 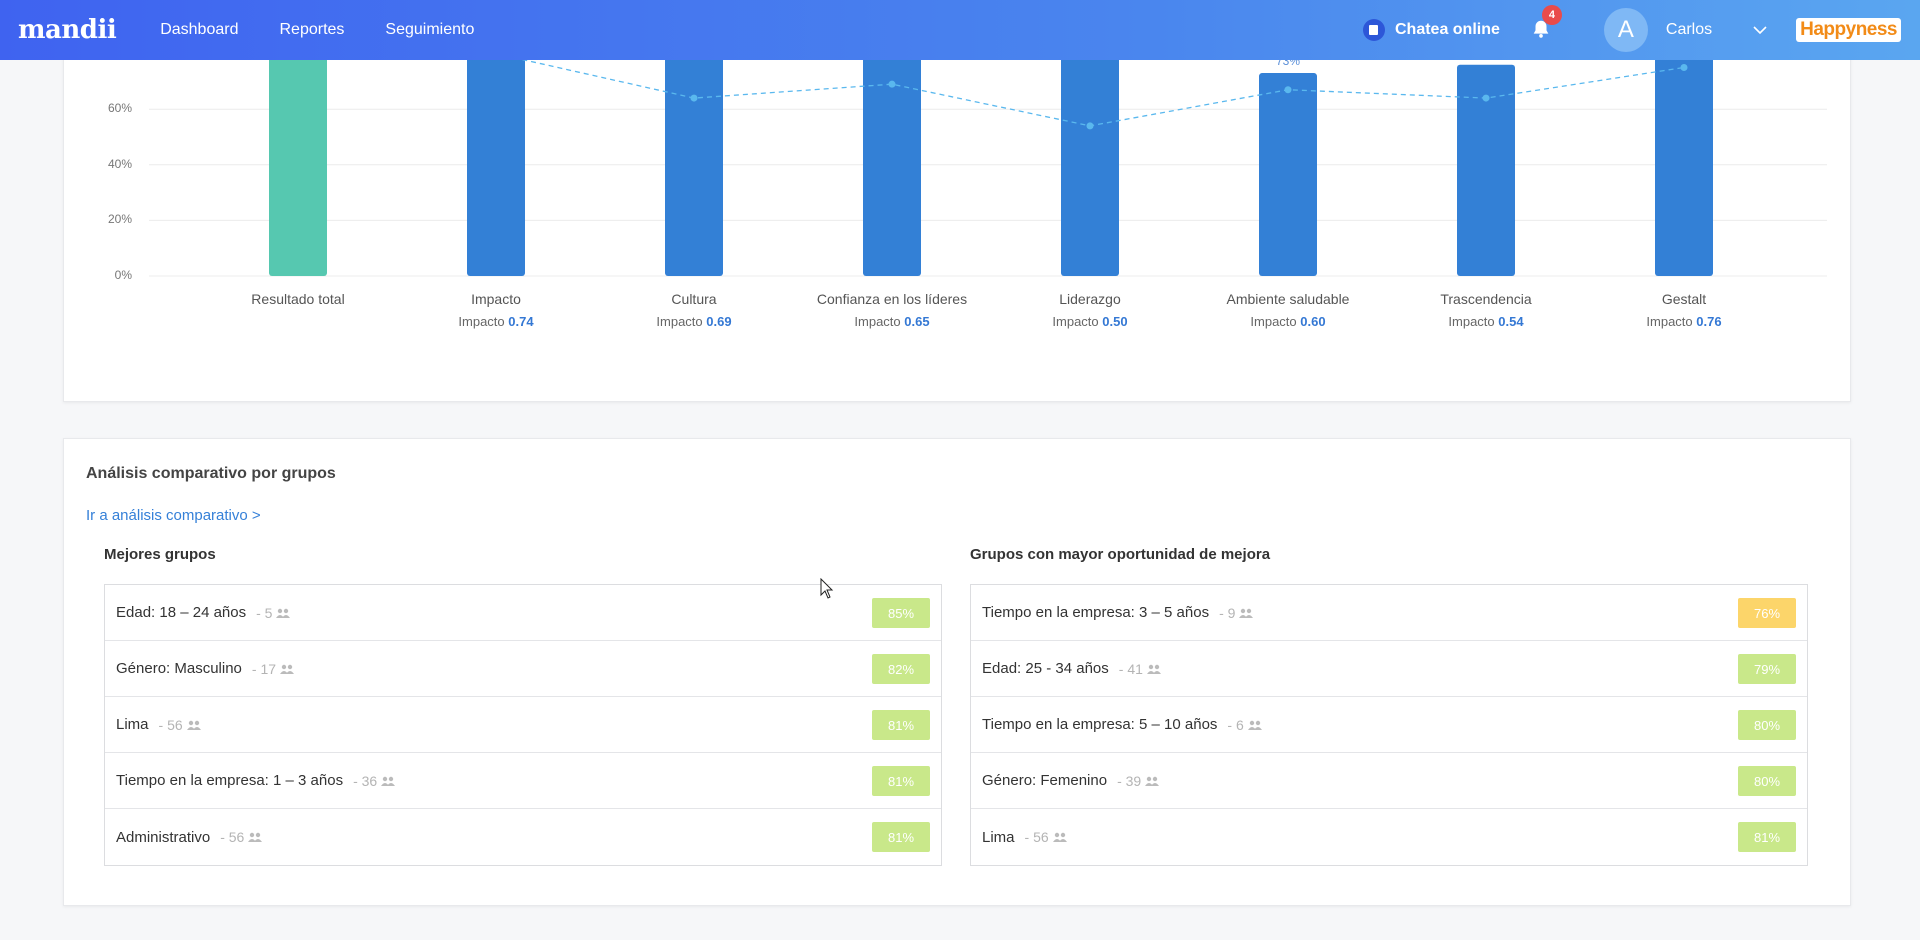 I want to click on happyness-logo: Happyness, so click(x=1848, y=30).